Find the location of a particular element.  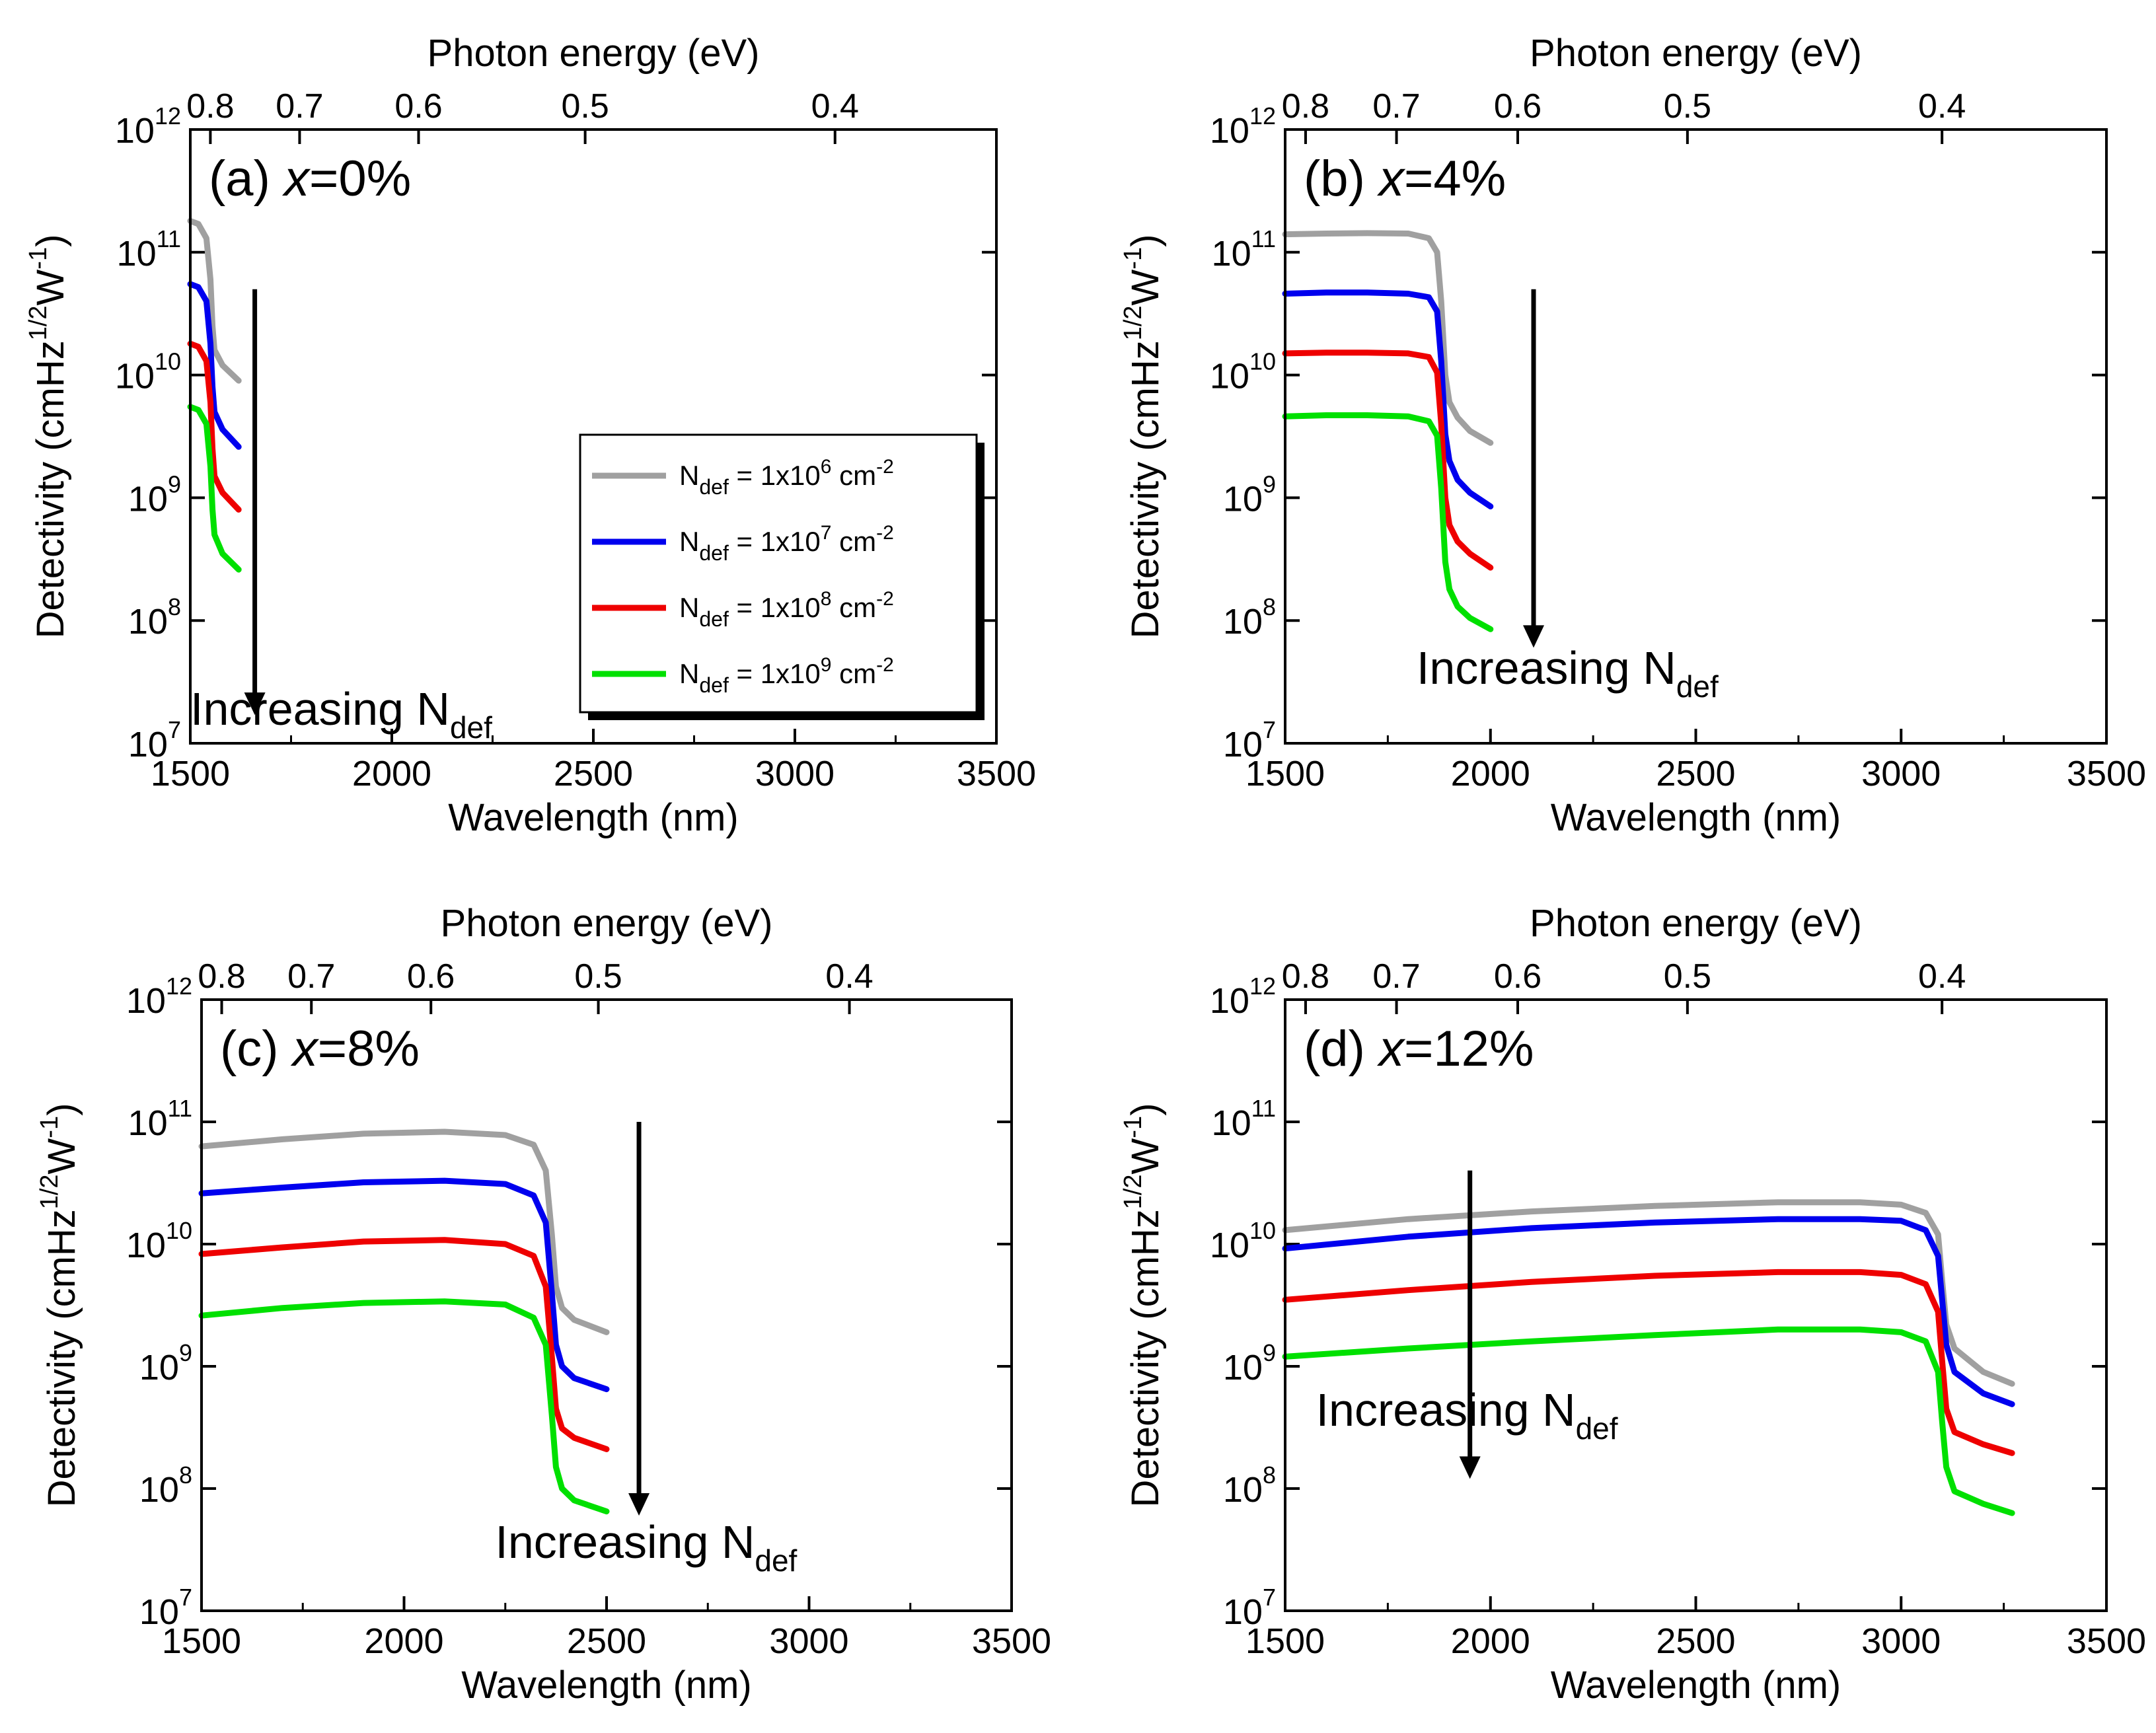

legend-label: Ndef = 1x107 cm-2 is located at coordinates (786, 543).